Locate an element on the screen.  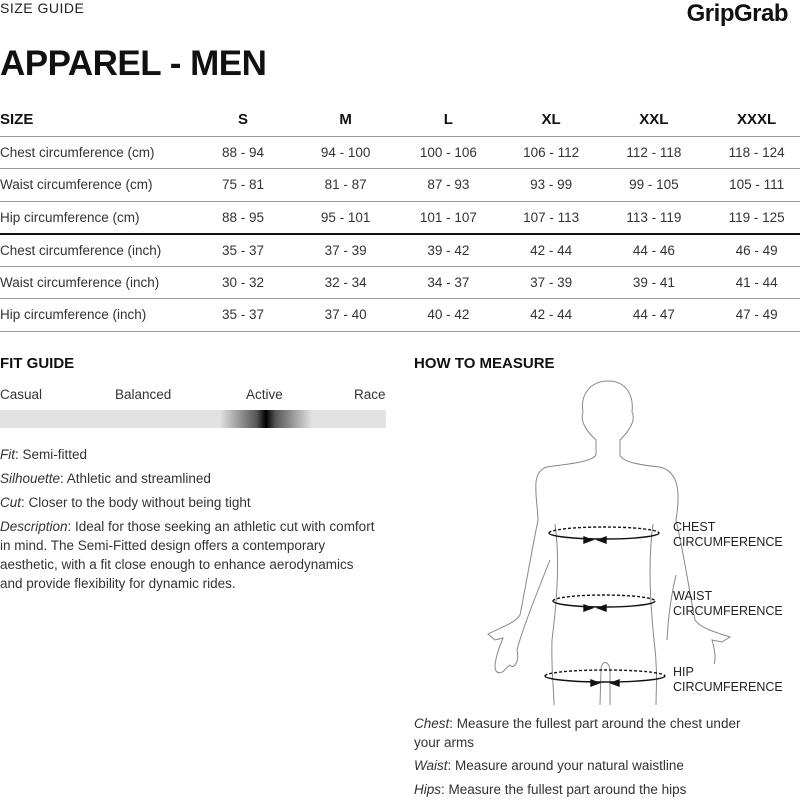
size-value-cell: 81 - 87 is located at coordinates (346, 184).